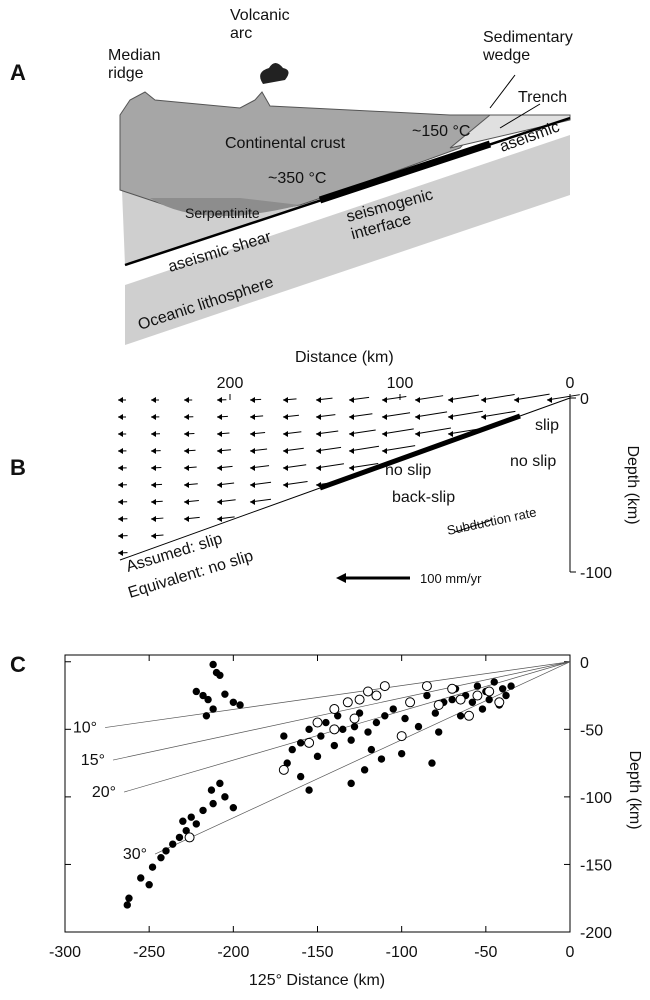 The height and width of the screenshot is (1000, 650). What do you see at coordinates (104, 792) in the screenshot?
I see `dip-label: 20°` at bounding box center [104, 792].